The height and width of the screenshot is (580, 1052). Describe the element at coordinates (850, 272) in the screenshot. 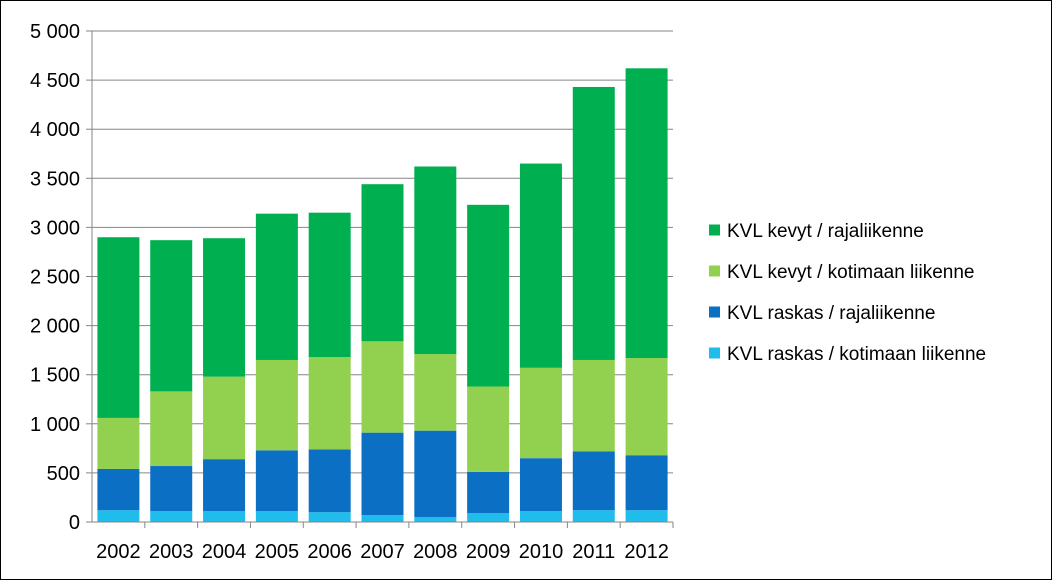

I see `legend-label: KVL kevyt / kotimaan liikenne` at that location.